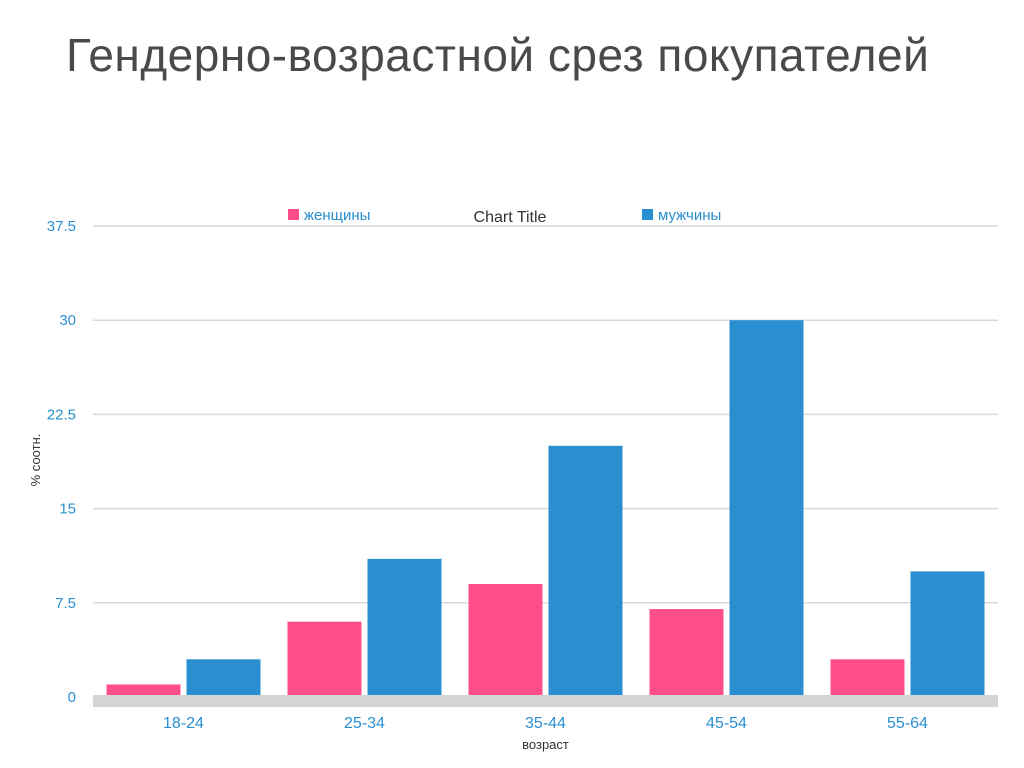 This screenshot has width=1024, height=768. Describe the element at coordinates (61, 462) in the screenshot. I see `y-axis-tick-labels: 0 7.5 15 22.5 30 37.5` at that location.